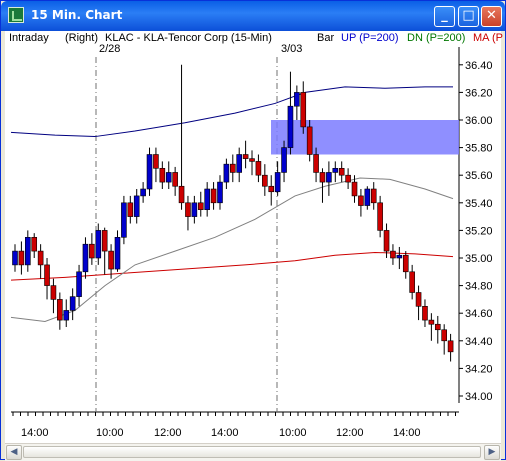  Describe the element at coordinates (370, 38) in the screenshot. I see `header-up-indicator: UP (P=200)` at that location.